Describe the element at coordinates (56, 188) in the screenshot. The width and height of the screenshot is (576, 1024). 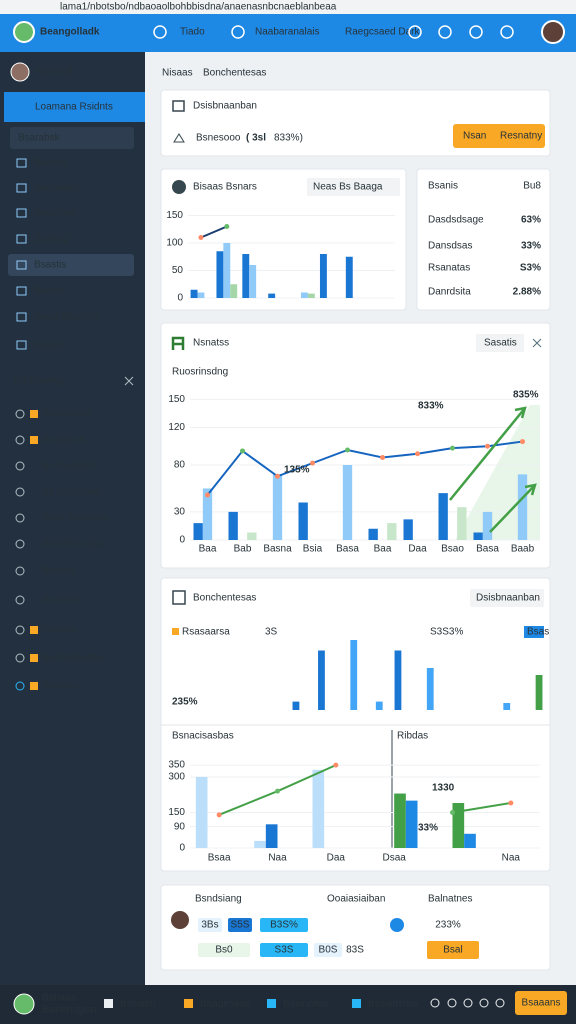
I see `sidebar-item: Daenrdan` at that location.